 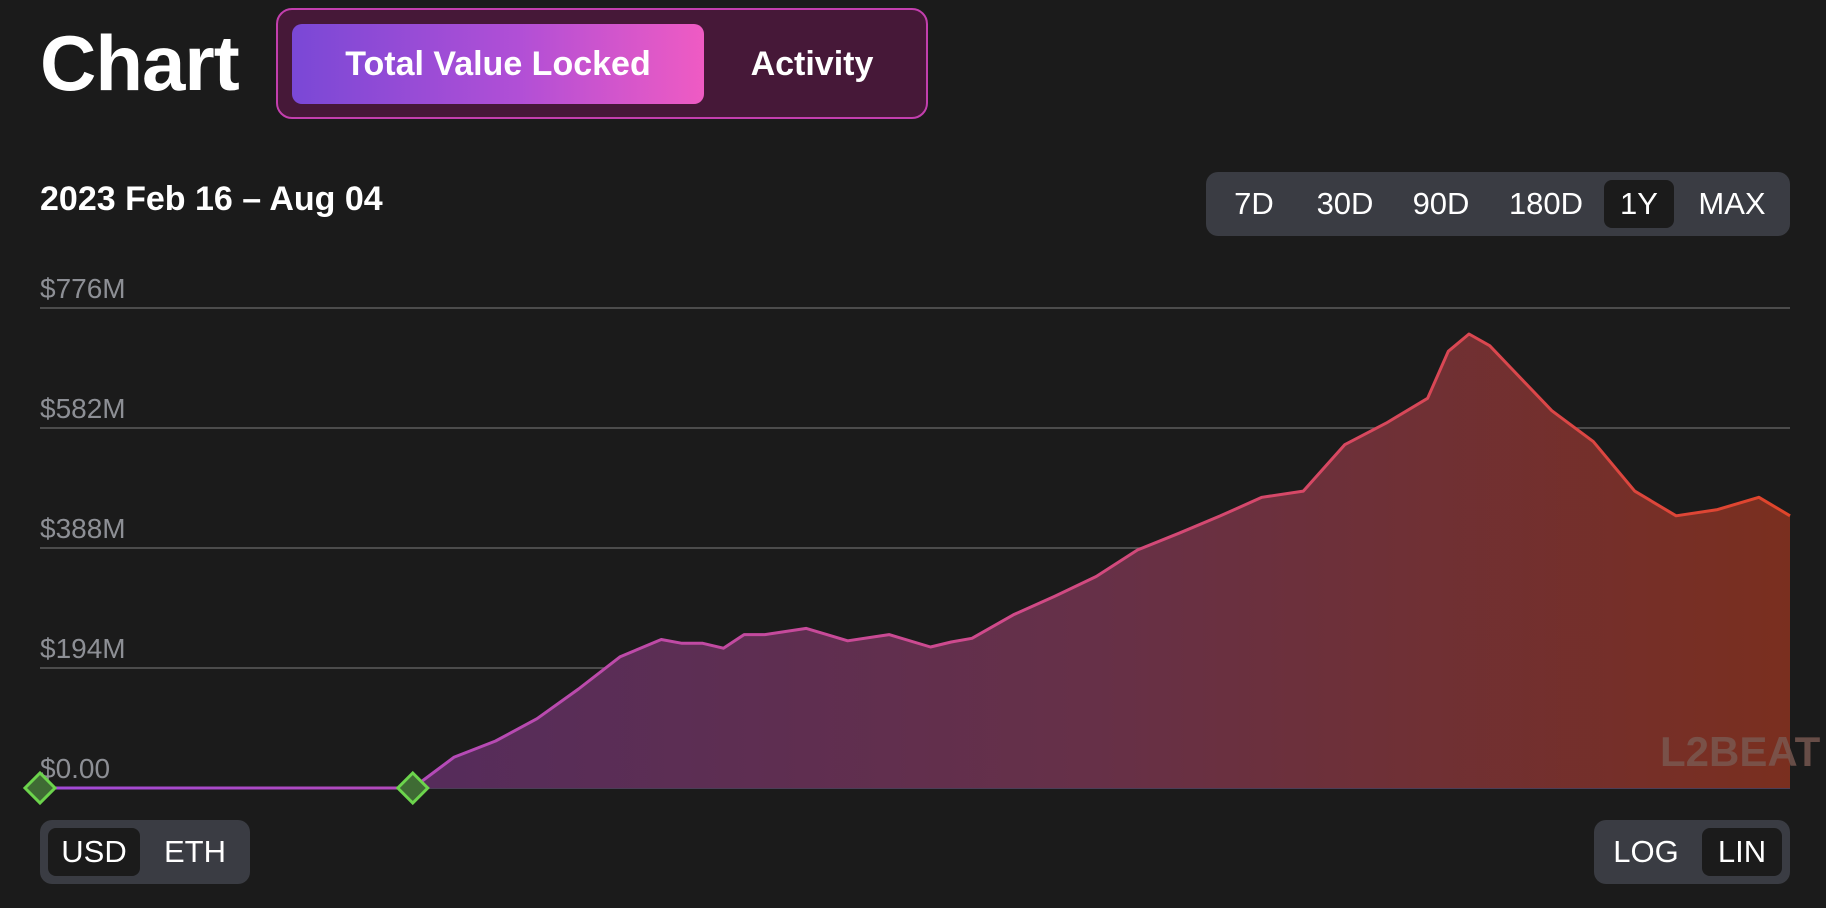 What do you see at coordinates (1498, 204) in the screenshot?
I see `time-range-selector: 7D 30D 90D 180D 1Y MAX` at bounding box center [1498, 204].